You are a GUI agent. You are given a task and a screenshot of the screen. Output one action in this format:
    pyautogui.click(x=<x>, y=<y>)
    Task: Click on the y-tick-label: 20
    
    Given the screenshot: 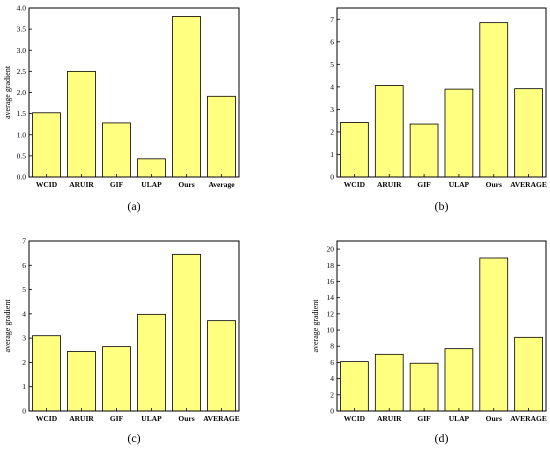 What is the action you would take?
    pyautogui.click(x=331, y=249)
    